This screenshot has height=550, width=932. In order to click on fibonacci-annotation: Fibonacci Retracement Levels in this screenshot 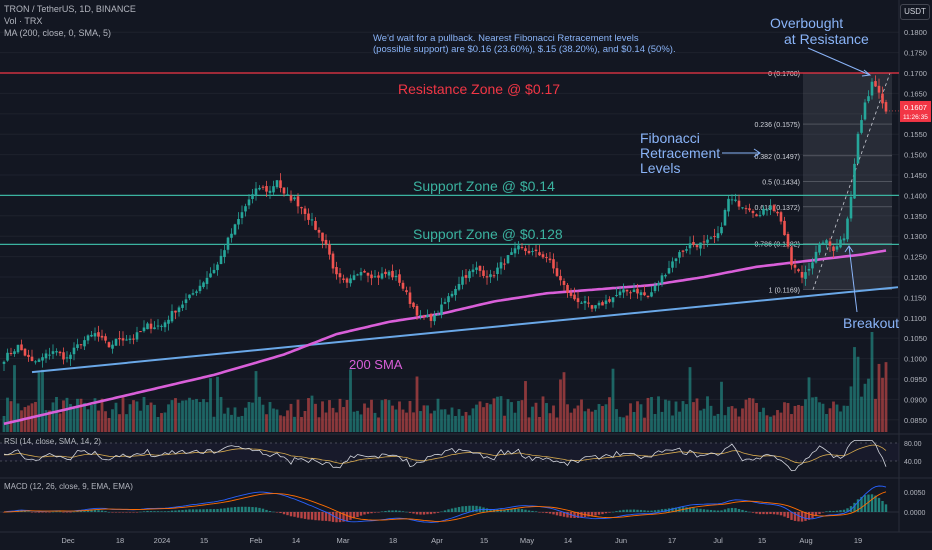, I will do `click(680, 153)`.